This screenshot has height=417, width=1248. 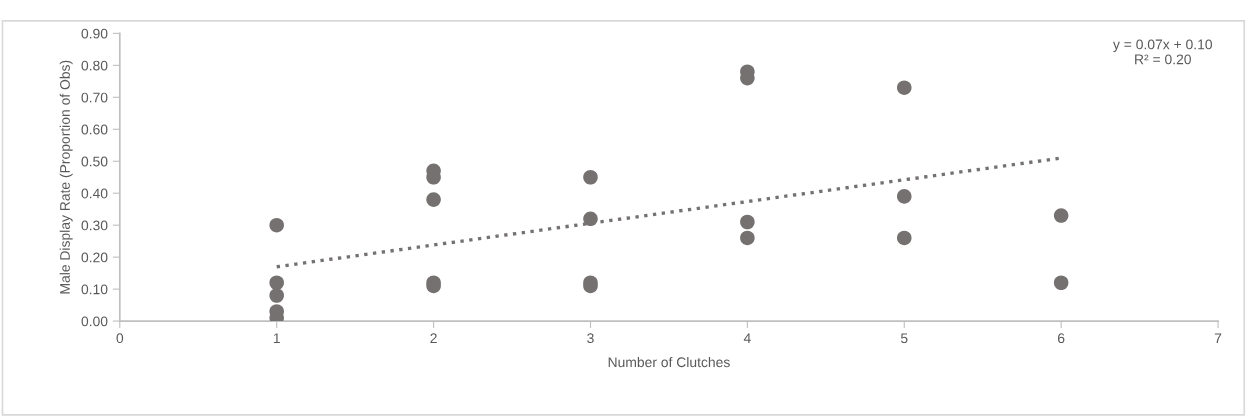 What do you see at coordinates (1061, 338) in the screenshot?
I see `x-tick-label: 6` at bounding box center [1061, 338].